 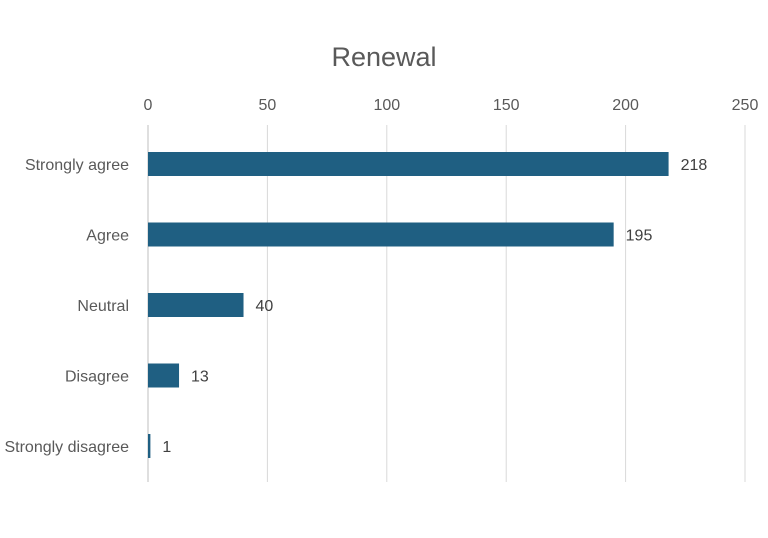 What do you see at coordinates (451, 105) in the screenshot?
I see `x-axis: 0 50 100 150 200 250` at bounding box center [451, 105].